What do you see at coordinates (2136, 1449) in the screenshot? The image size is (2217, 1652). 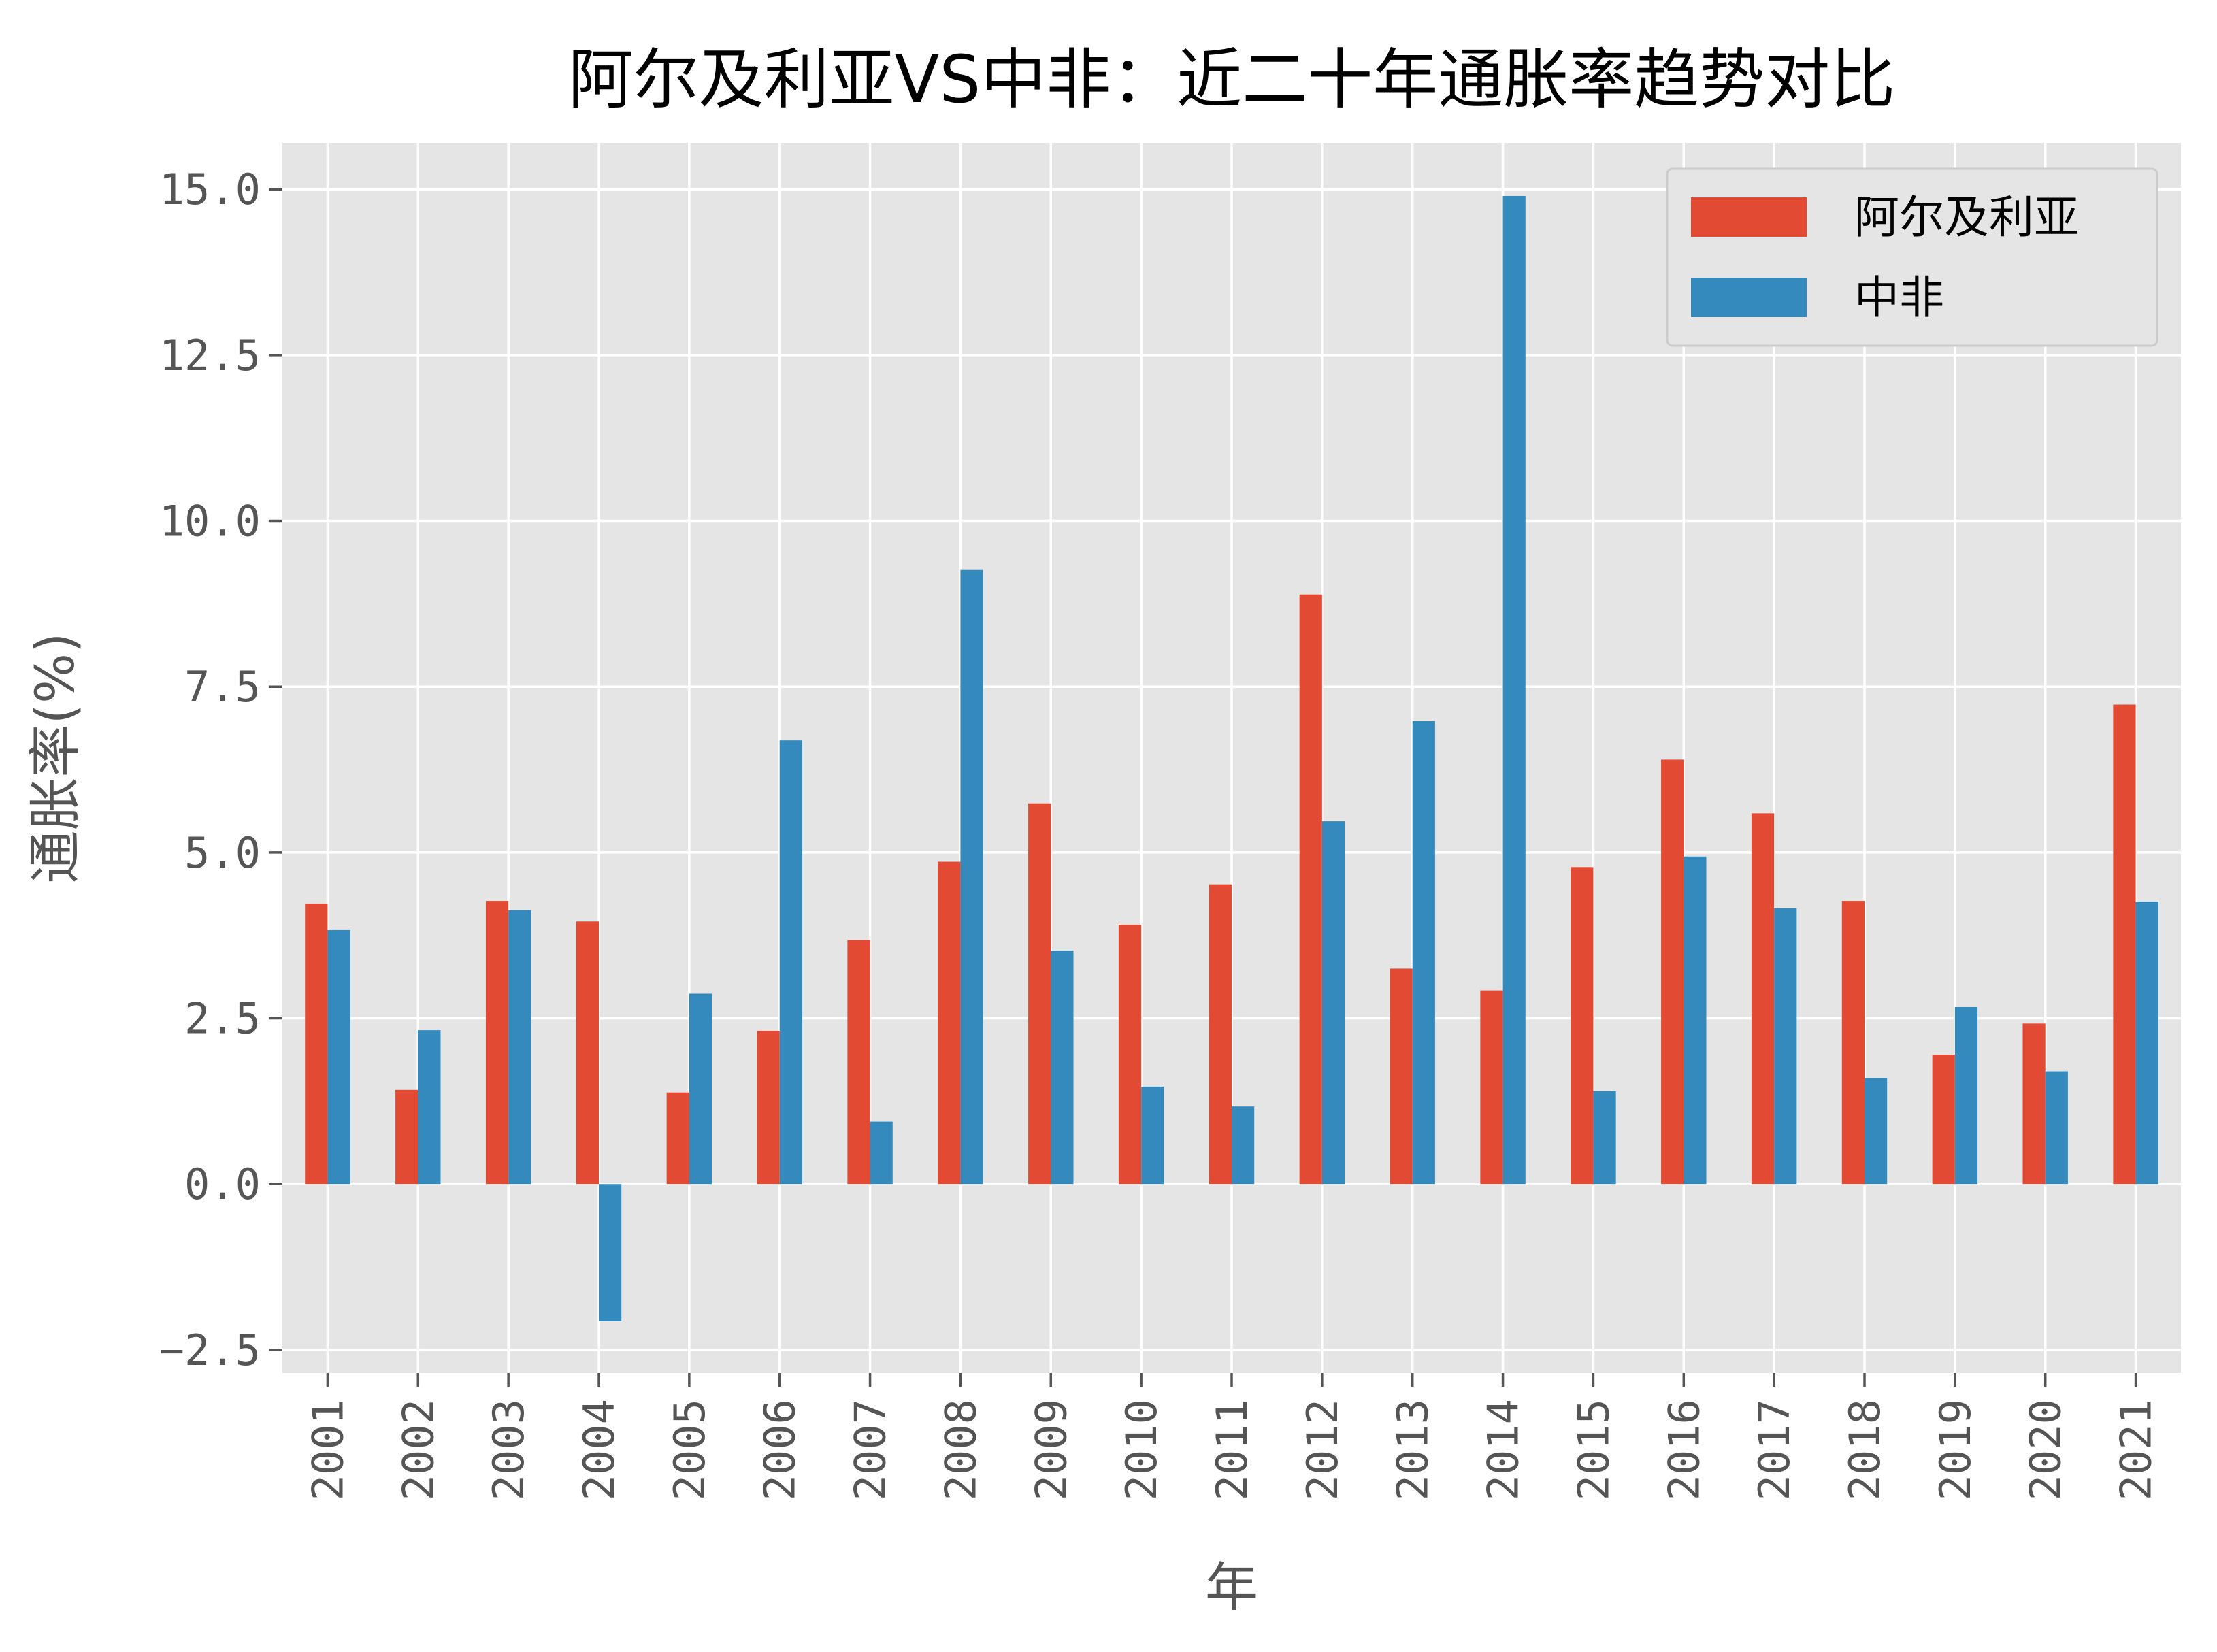 I see `x-tick-label: 2021` at bounding box center [2136, 1449].